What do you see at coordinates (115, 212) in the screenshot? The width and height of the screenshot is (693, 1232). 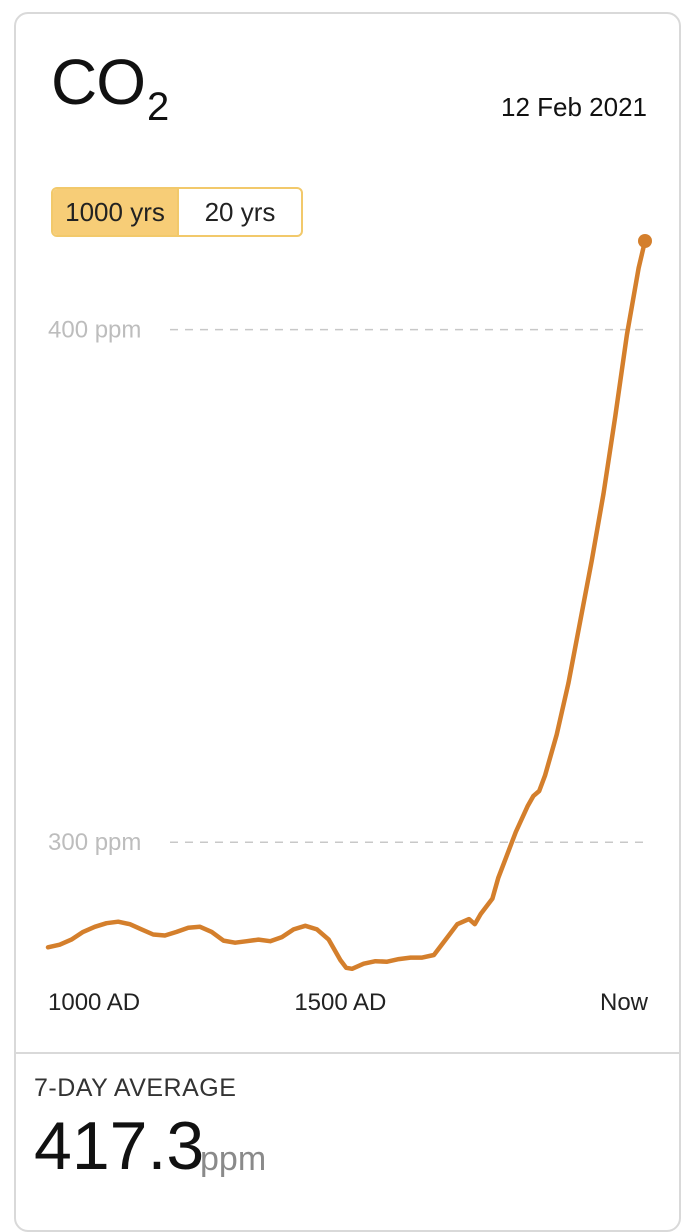 I see `range-option-1000-yrs: 1000 yrs` at bounding box center [115, 212].